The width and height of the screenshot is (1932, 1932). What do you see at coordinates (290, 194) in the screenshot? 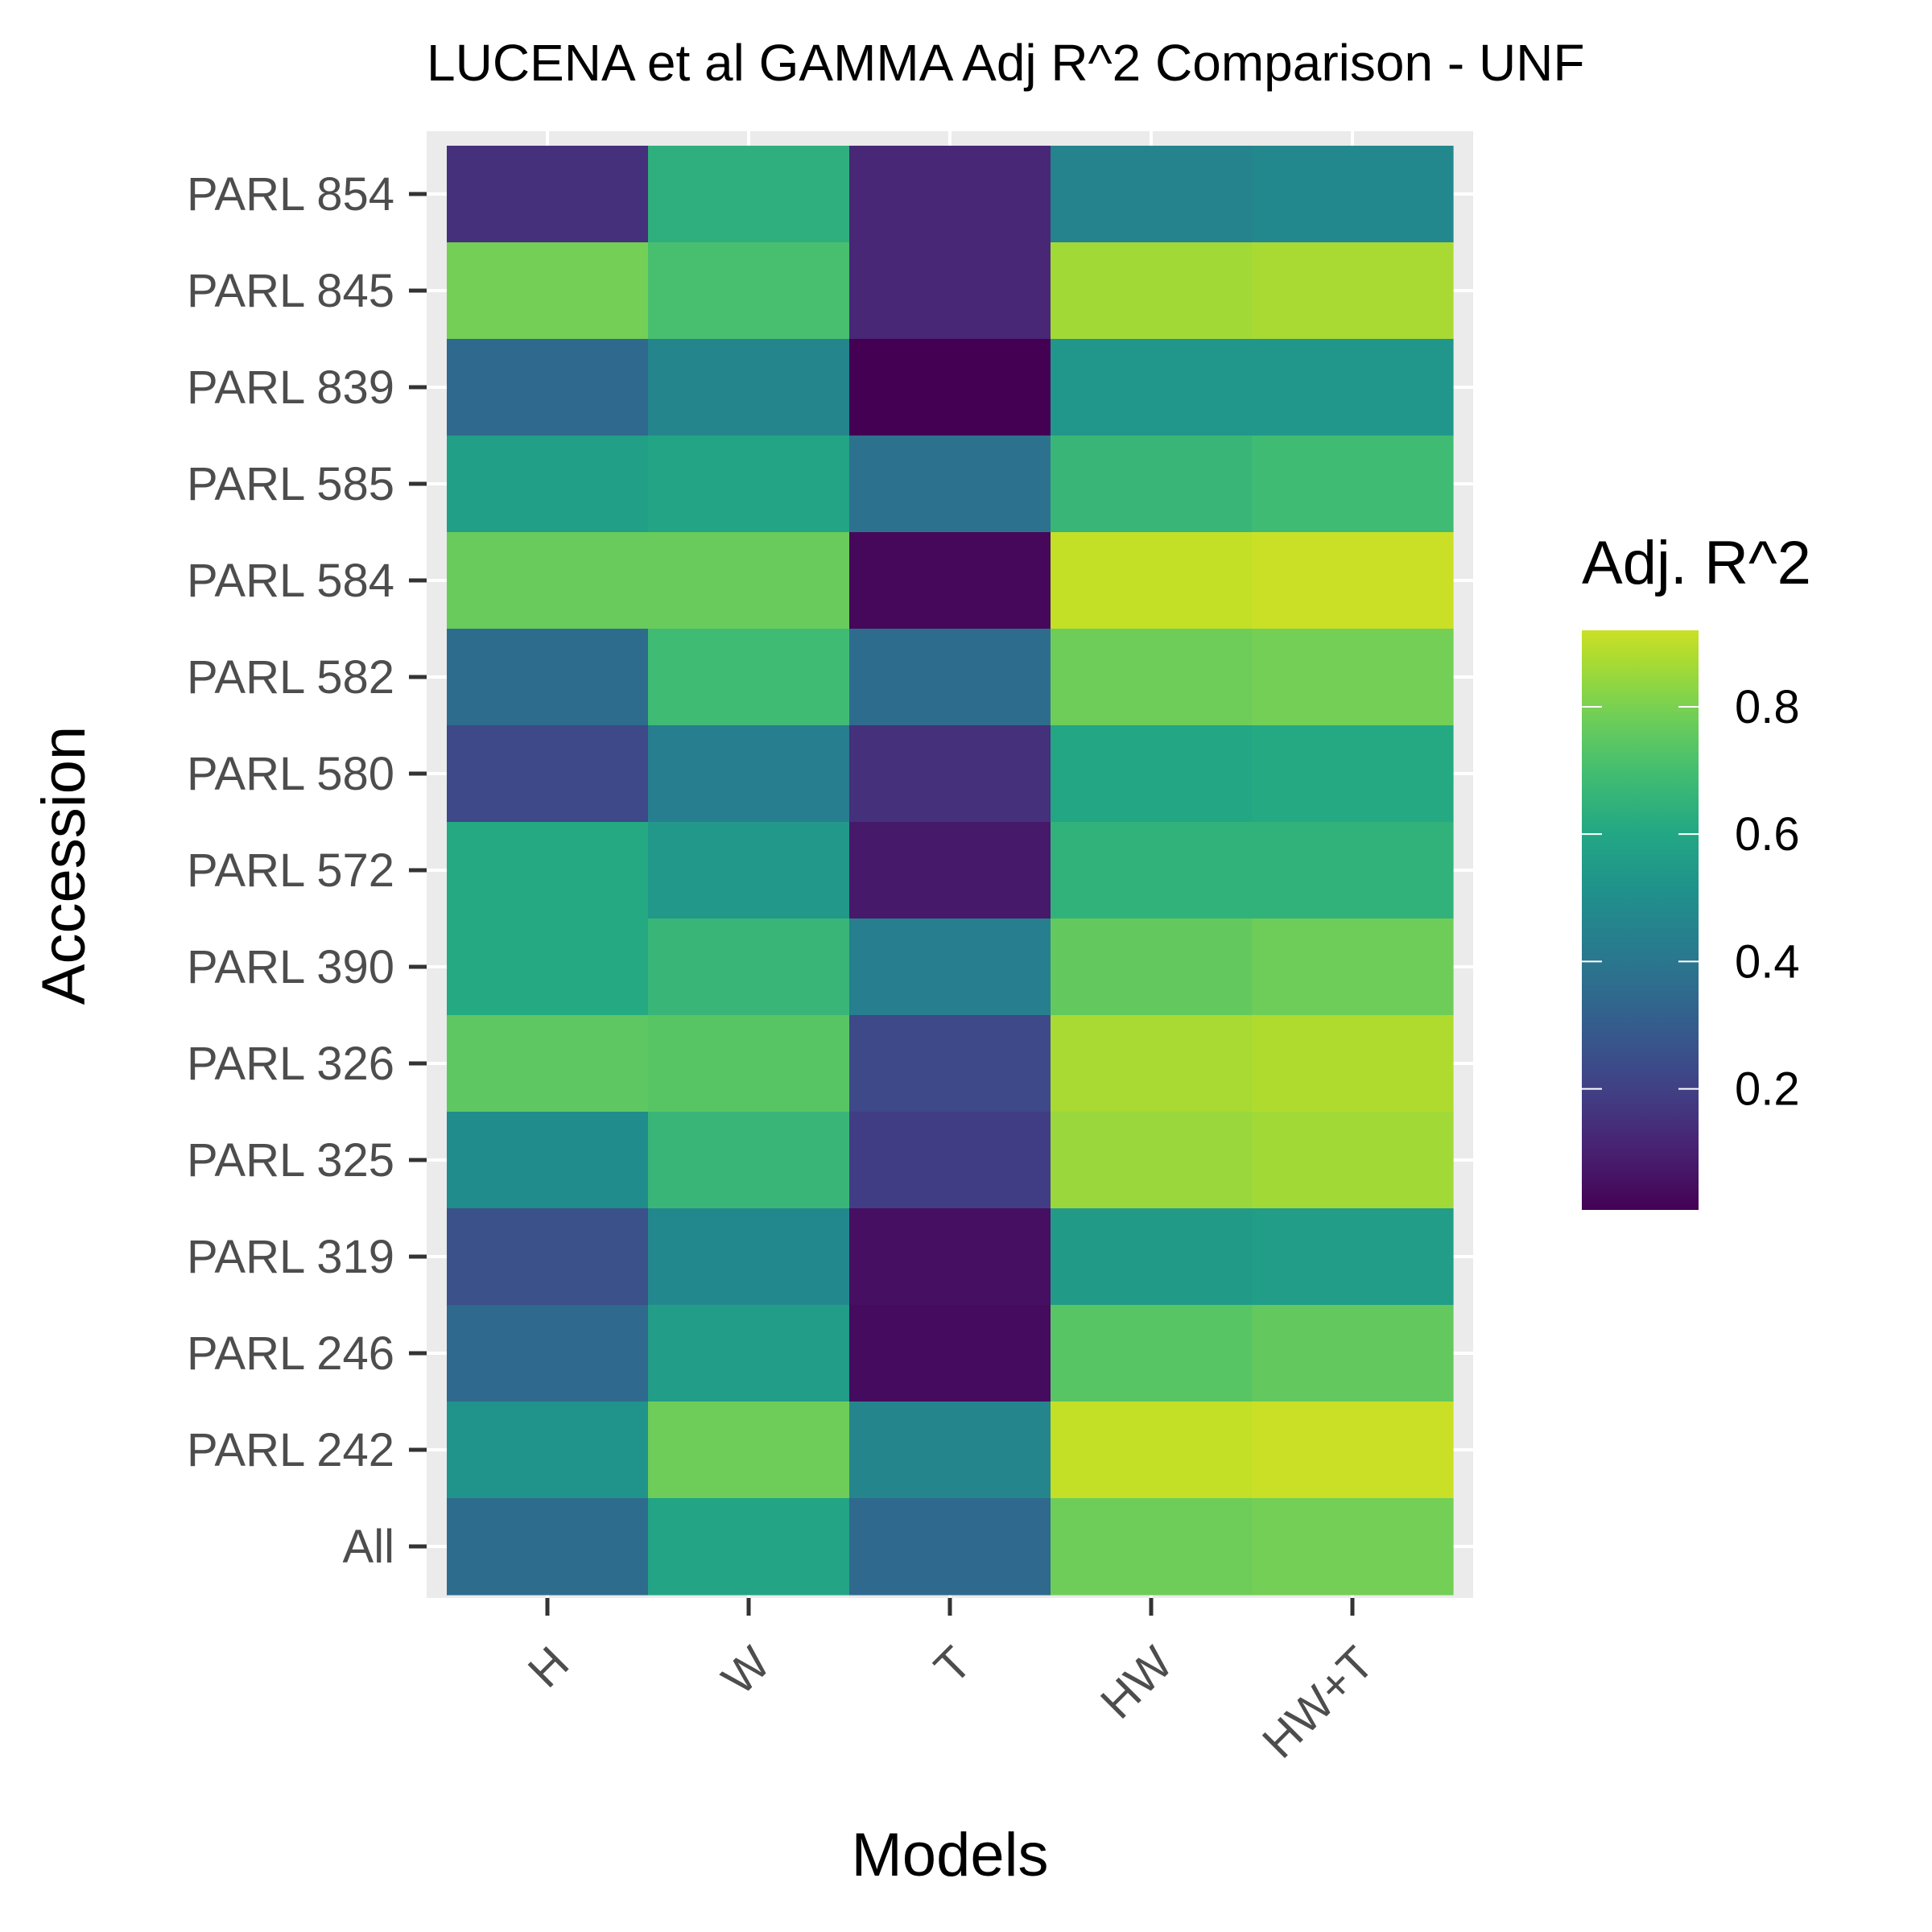
I see `y-tick-label: PARL 854` at bounding box center [290, 194].